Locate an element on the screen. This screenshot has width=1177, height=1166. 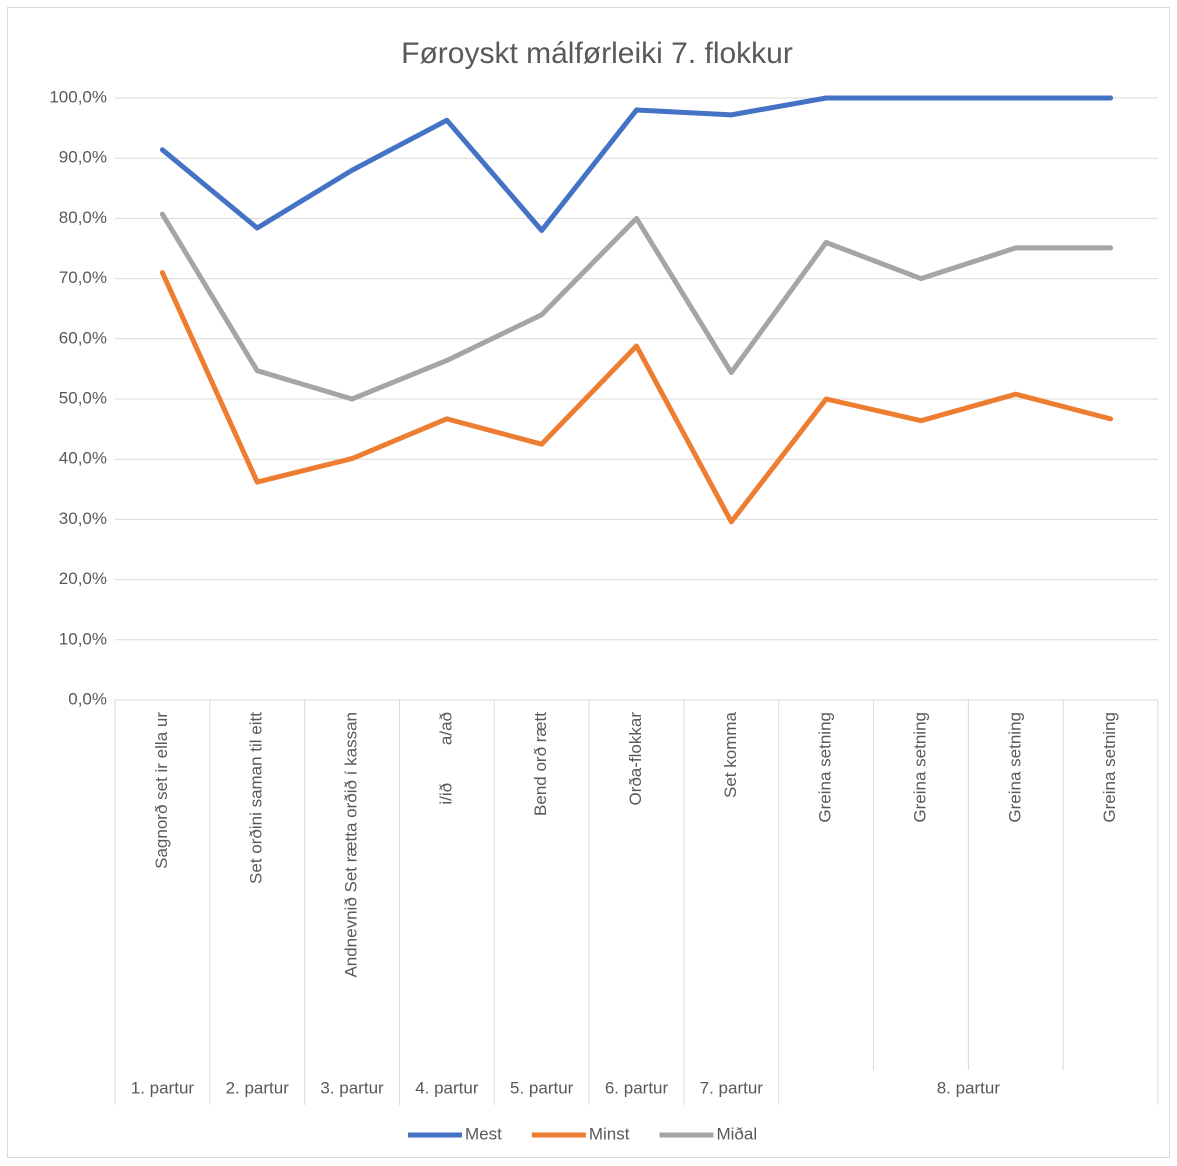
y-tick-label: 60,0% is located at coordinates (83, 337).